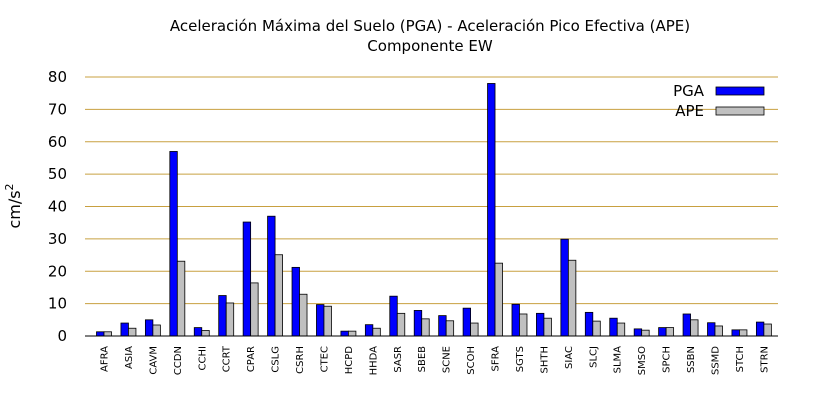 The image size is (820, 400). Describe the element at coordinates (156, 330) in the screenshot. I see `bar-ape-cavm` at that location.